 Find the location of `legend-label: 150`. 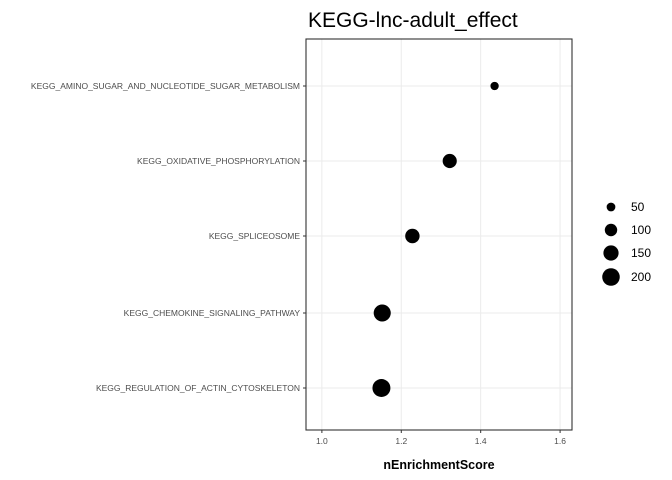

legend-label: 150 is located at coordinates (641, 253).